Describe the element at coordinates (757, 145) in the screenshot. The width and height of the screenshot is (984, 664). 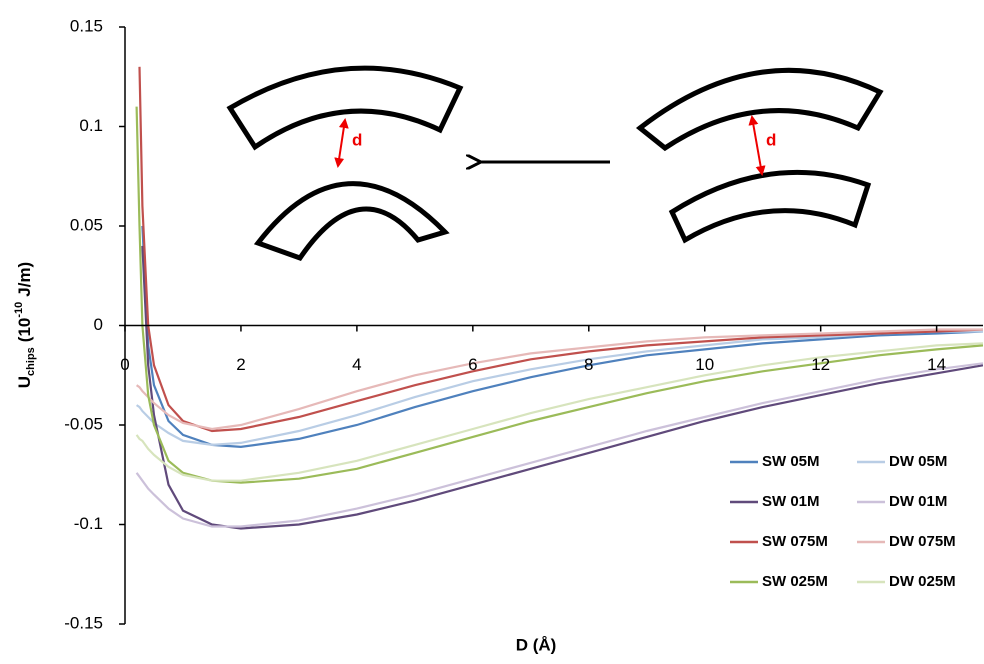
I see `right-gap-arrow` at that location.